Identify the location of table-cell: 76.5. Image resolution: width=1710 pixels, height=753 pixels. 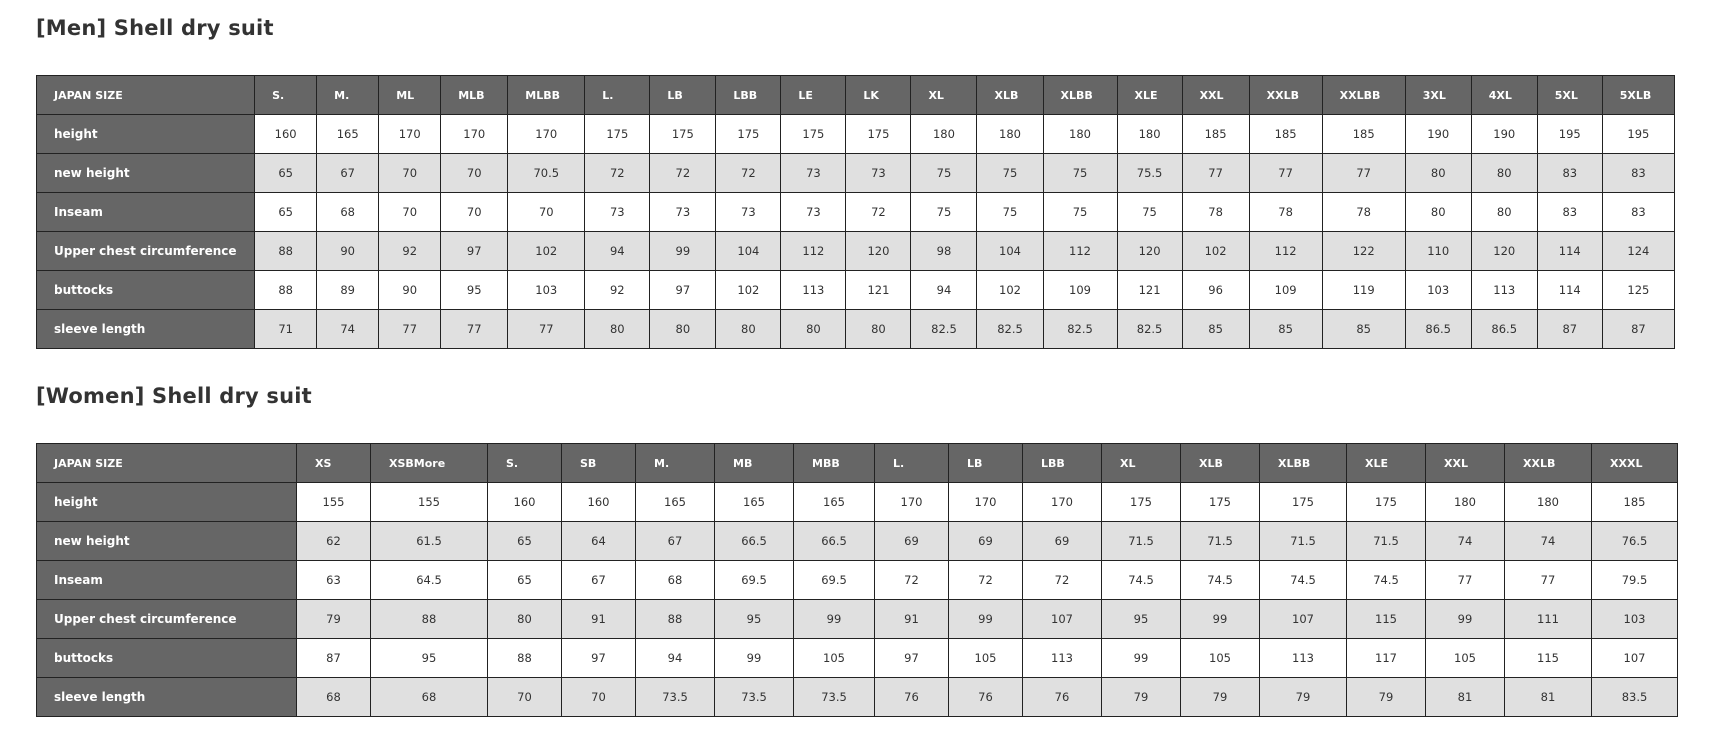
(1634, 541).